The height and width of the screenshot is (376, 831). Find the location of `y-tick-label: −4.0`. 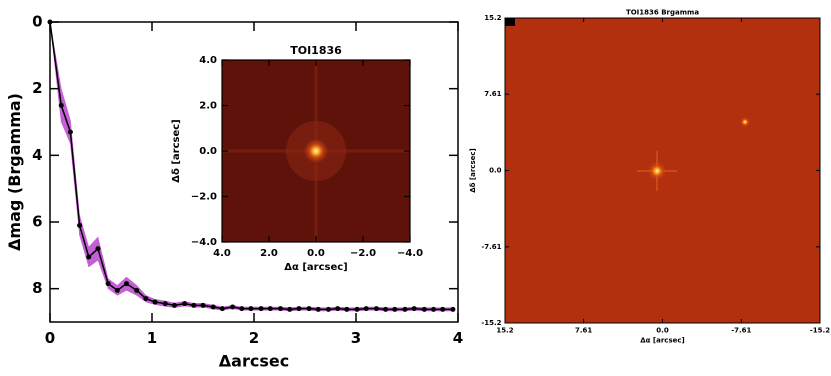

y-tick-label: −4.0 is located at coordinates (204, 242).